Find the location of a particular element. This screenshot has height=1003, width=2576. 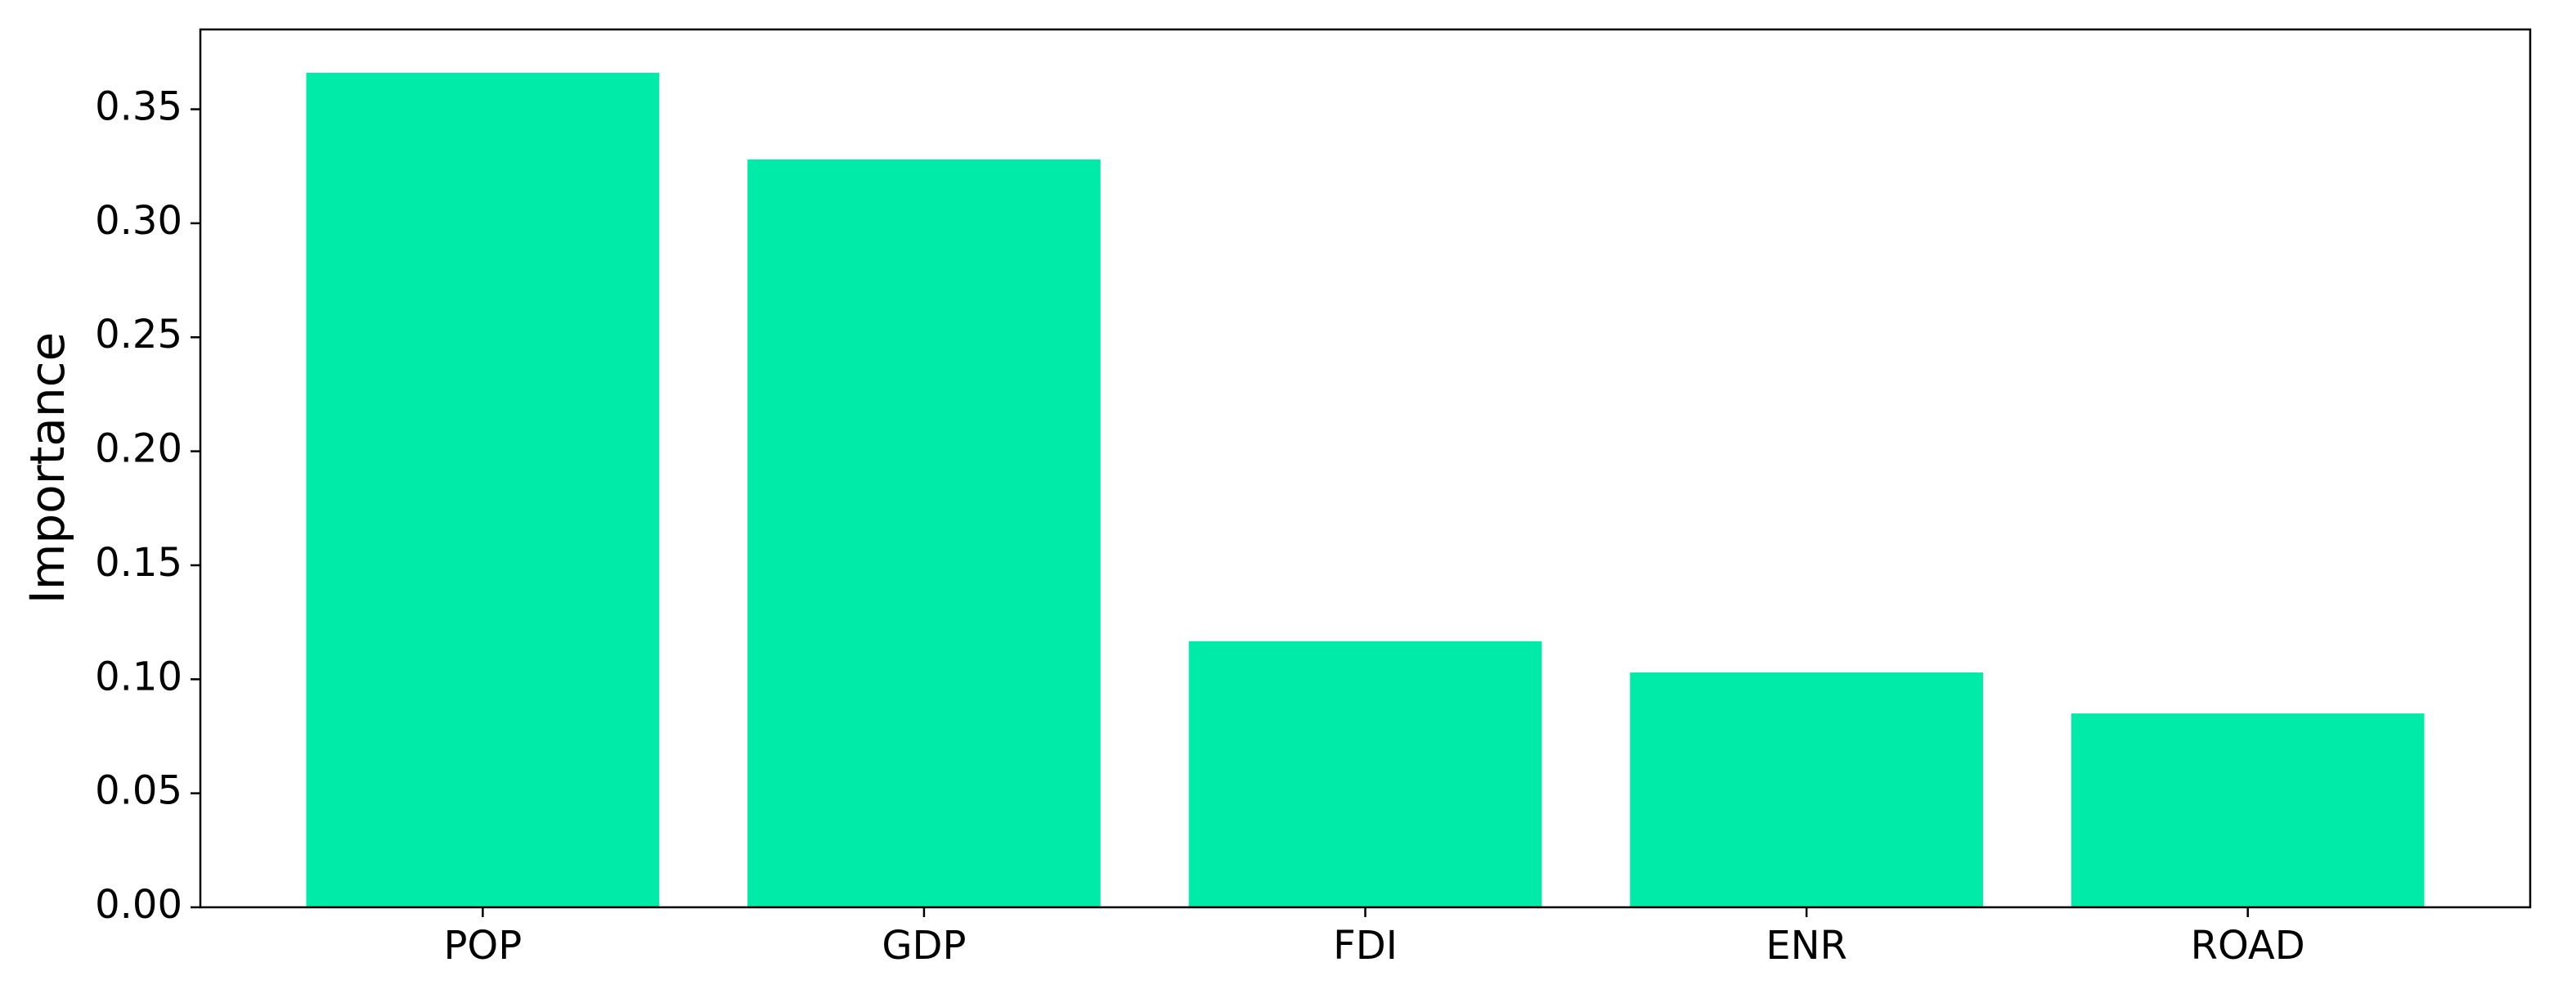

y-tick-label: 0.10 is located at coordinates (138, 676).